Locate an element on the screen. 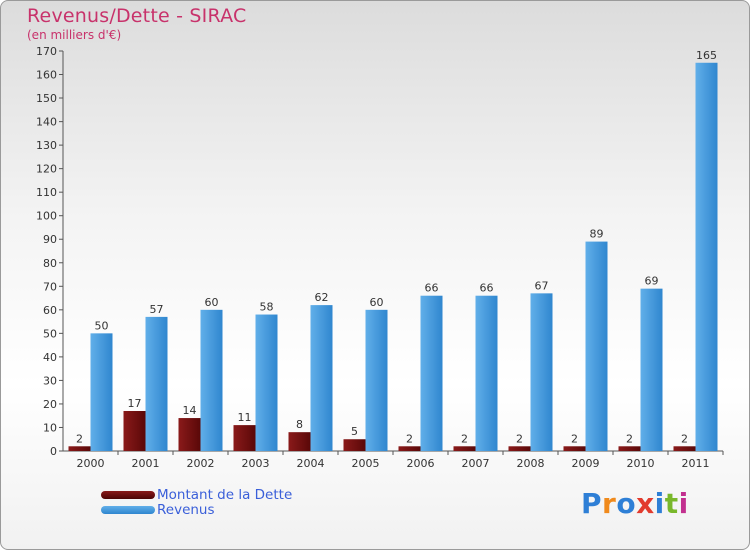 The image size is (750, 550). revenue-data-label: 58 is located at coordinates (267, 307).